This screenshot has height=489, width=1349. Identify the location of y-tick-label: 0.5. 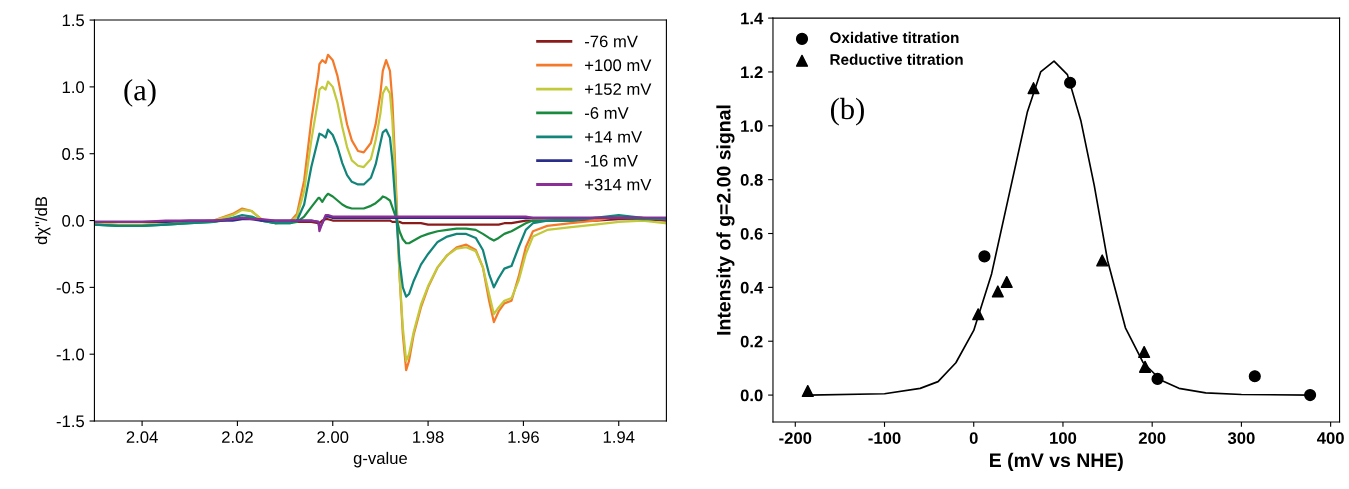
(73, 154).